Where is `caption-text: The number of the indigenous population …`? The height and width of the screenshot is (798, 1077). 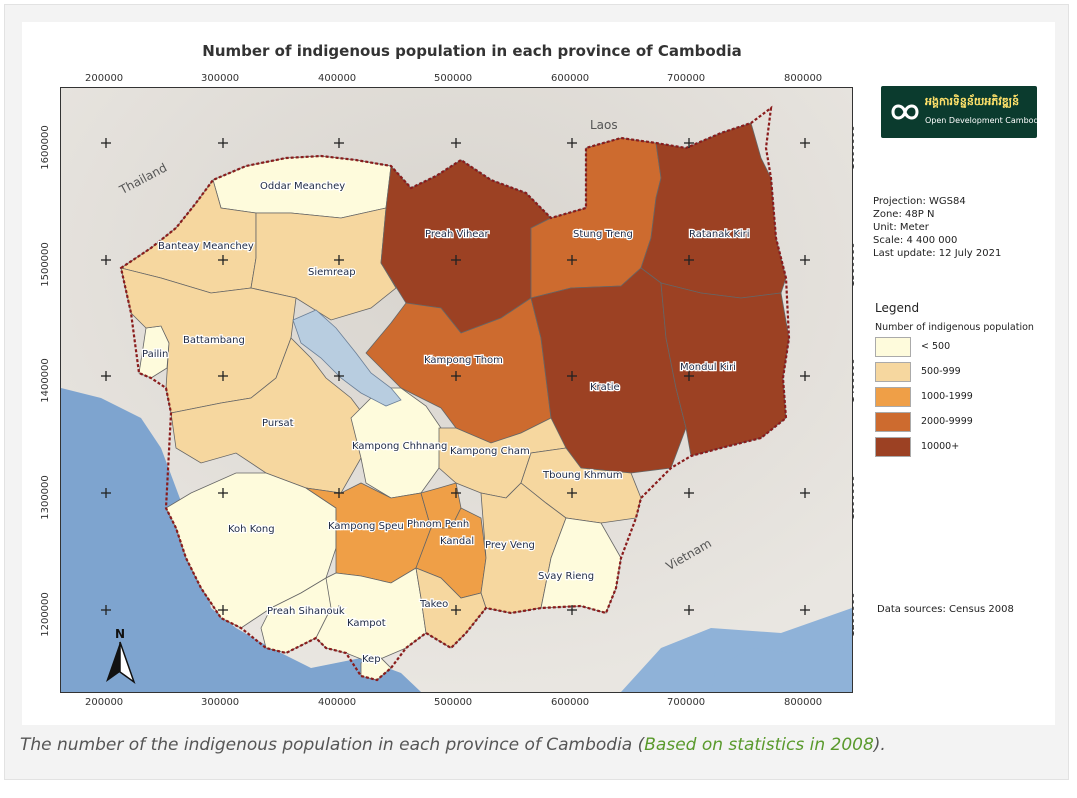 caption-text: The number of the indigenous population … is located at coordinates (332, 745).